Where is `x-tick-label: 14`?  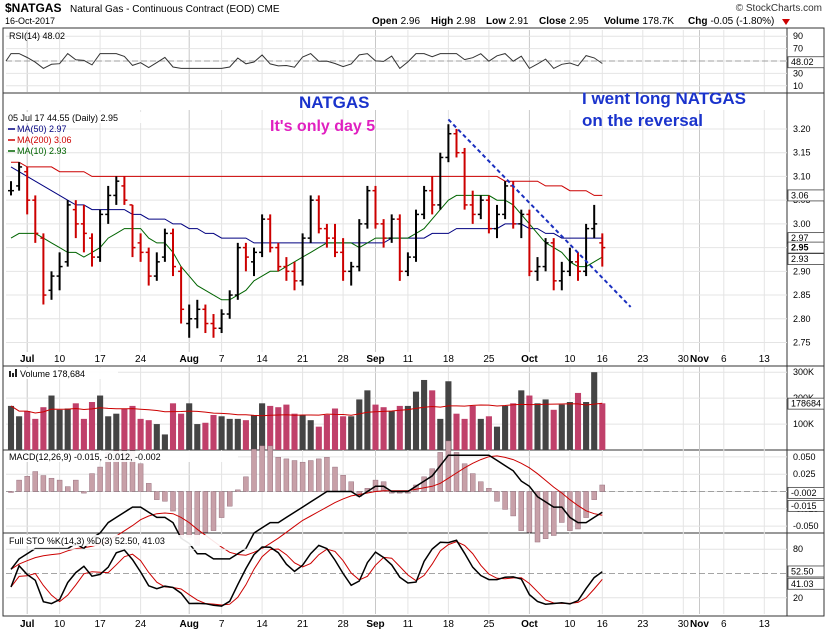
x-tick-label: 14 is located at coordinates (263, 359).